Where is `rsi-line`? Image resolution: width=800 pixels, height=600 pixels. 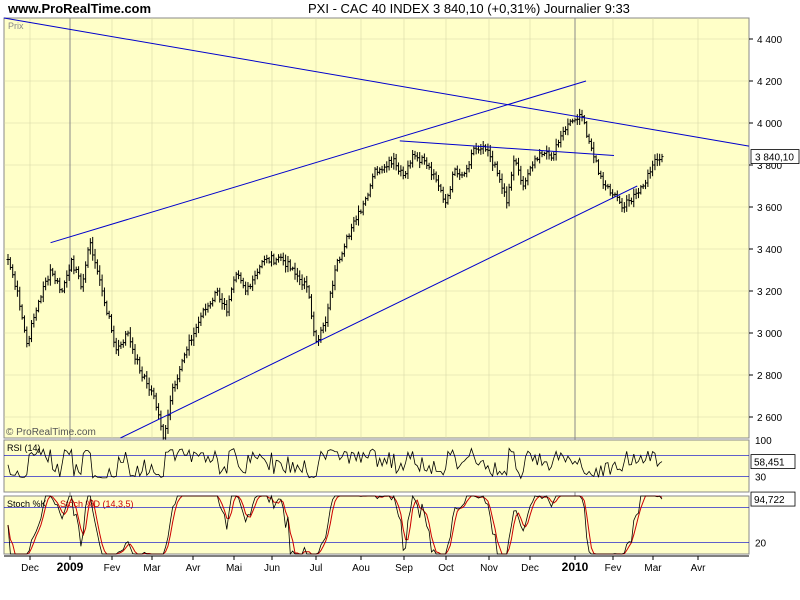
rsi-line is located at coordinates (335, 463).